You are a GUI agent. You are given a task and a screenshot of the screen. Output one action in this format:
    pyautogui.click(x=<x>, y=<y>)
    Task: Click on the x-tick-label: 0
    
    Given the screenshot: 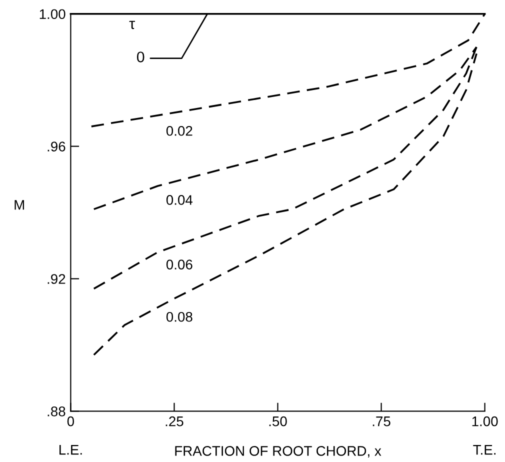 What is the action you would take?
    pyautogui.click(x=70, y=421)
    